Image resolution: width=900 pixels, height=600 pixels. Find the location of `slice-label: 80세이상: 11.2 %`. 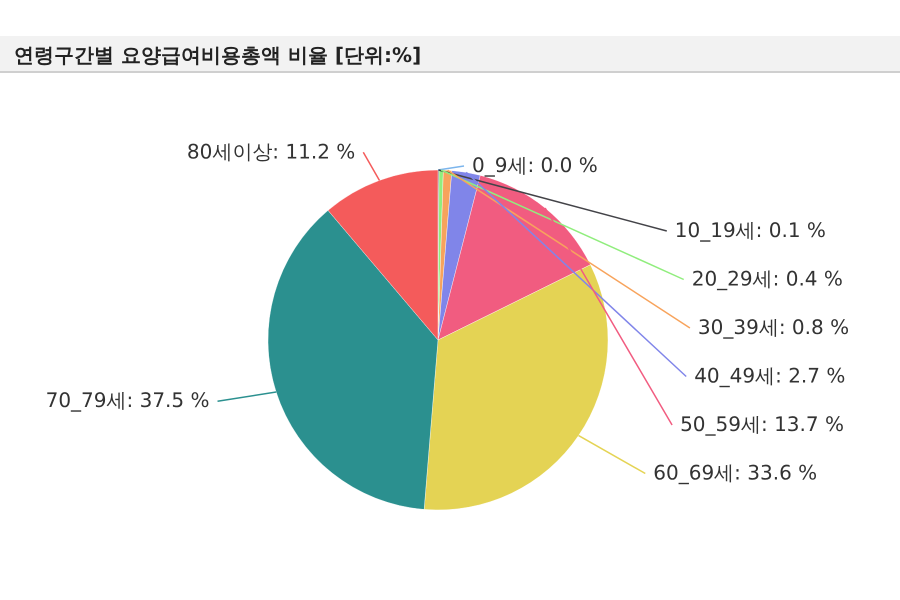

slice-label: 80세이상: 11.2 % is located at coordinates (271, 151).